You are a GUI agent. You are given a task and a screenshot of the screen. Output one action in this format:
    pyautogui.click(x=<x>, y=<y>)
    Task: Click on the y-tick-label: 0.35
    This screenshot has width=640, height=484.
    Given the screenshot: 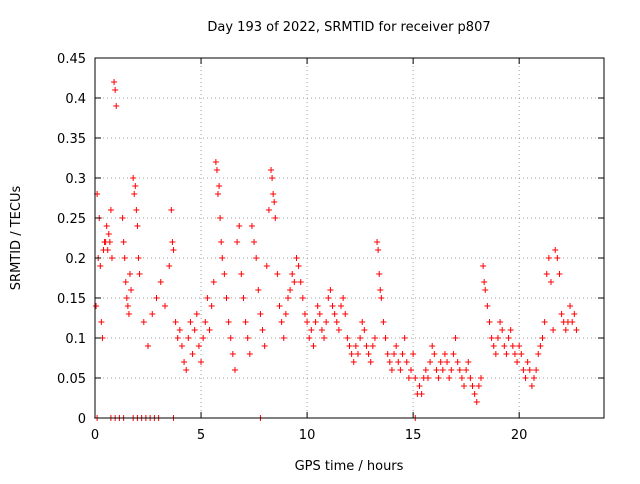 What is the action you would take?
    pyautogui.click(x=71, y=139)
    